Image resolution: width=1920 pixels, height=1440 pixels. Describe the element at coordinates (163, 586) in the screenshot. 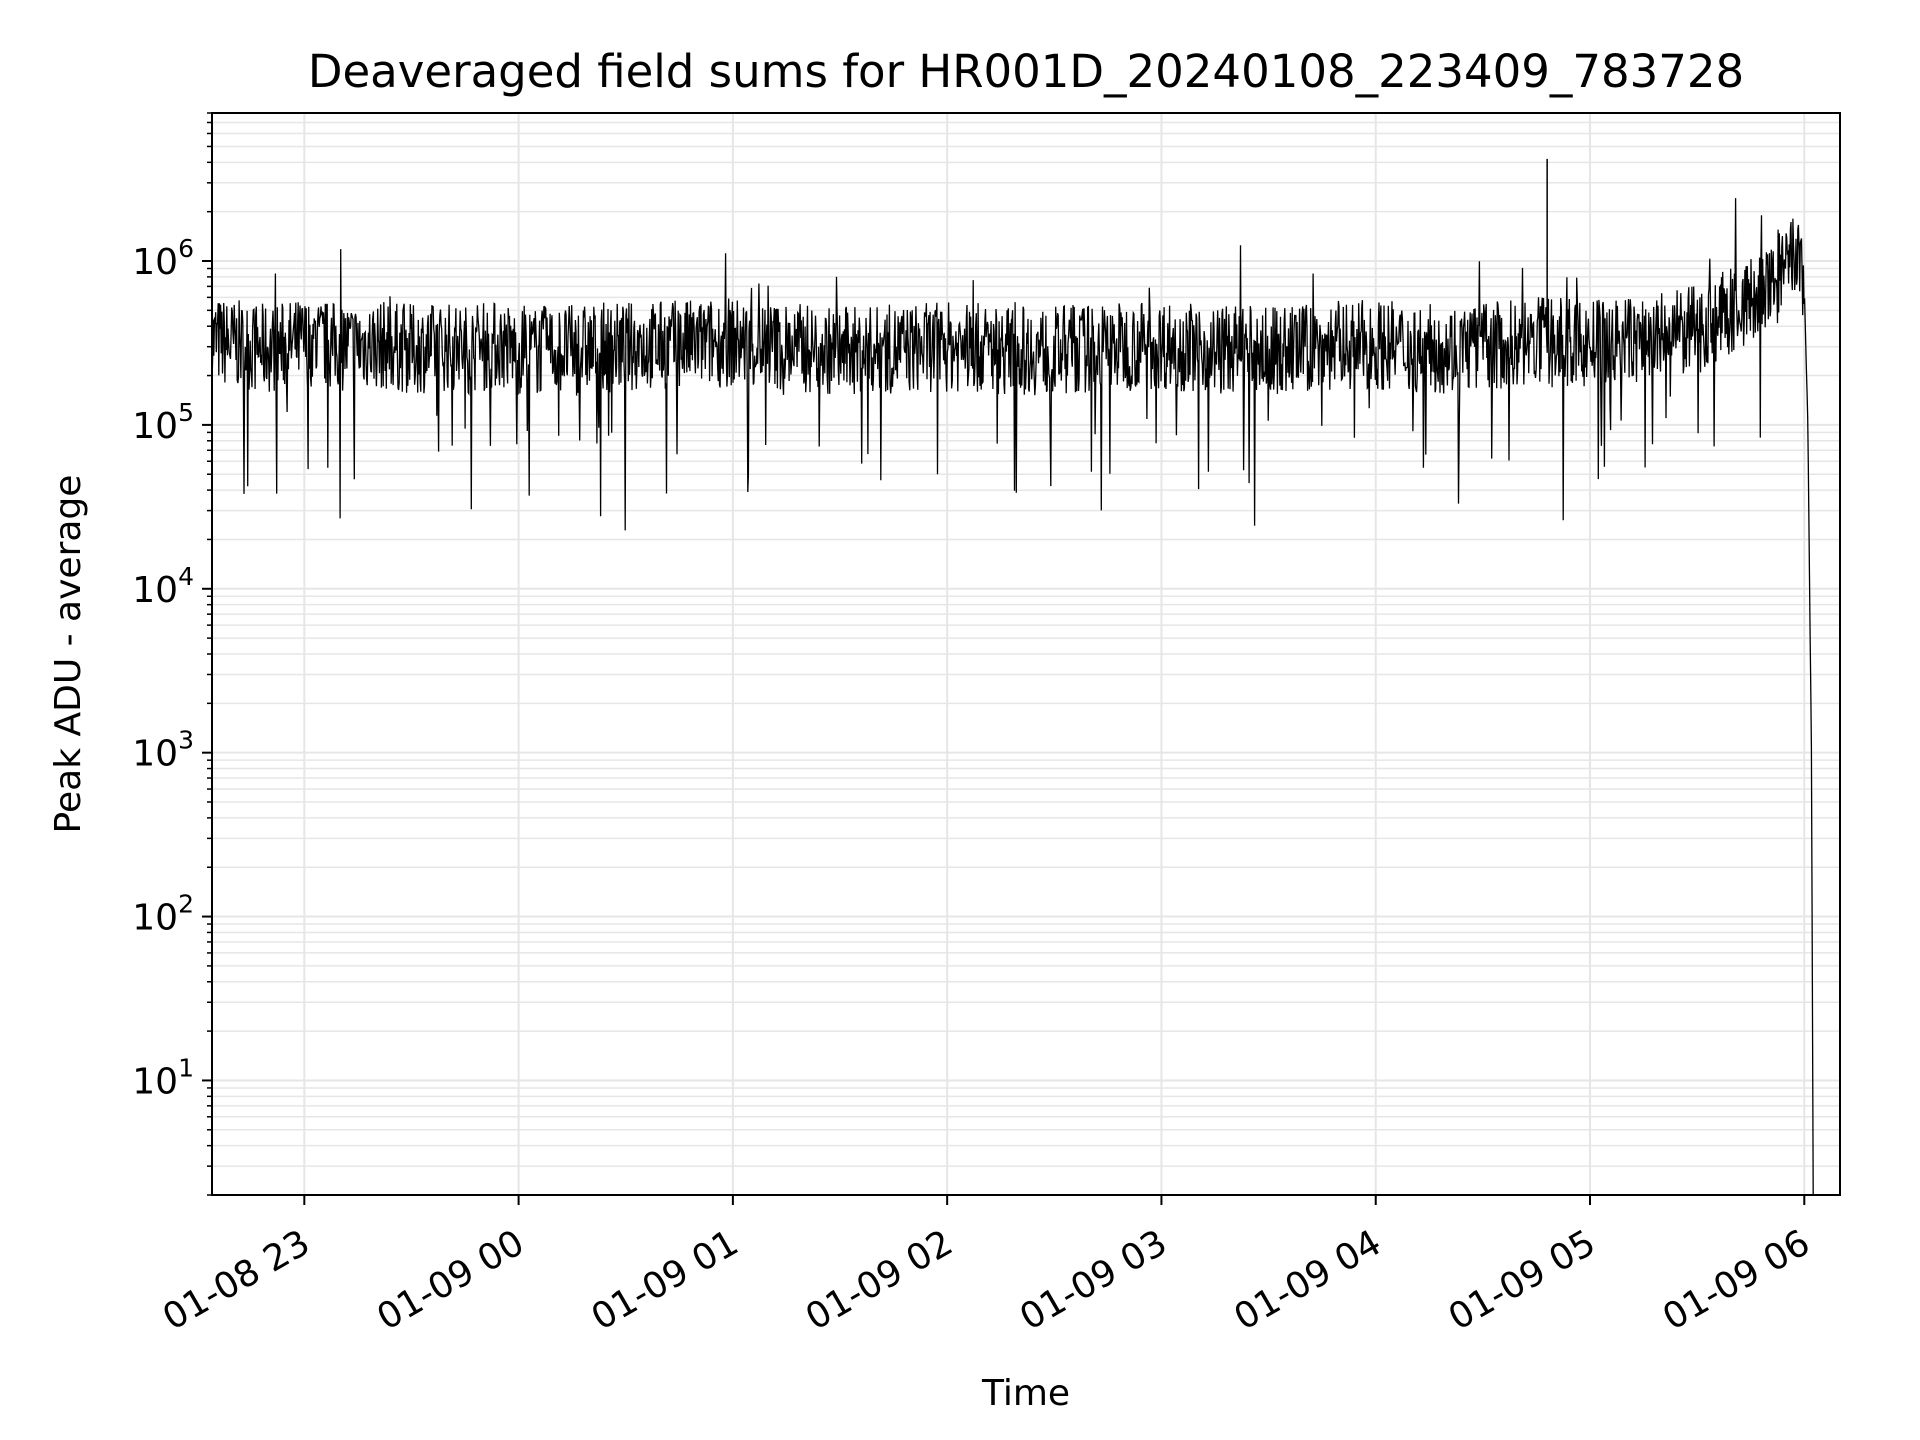

I see `y-tick-label: 10⁴` at that location.